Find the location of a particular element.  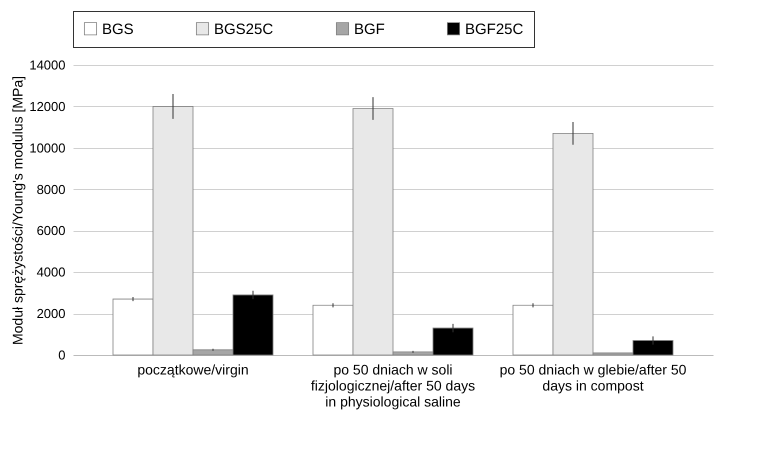

legend-label: BGS25C is located at coordinates (244, 29).